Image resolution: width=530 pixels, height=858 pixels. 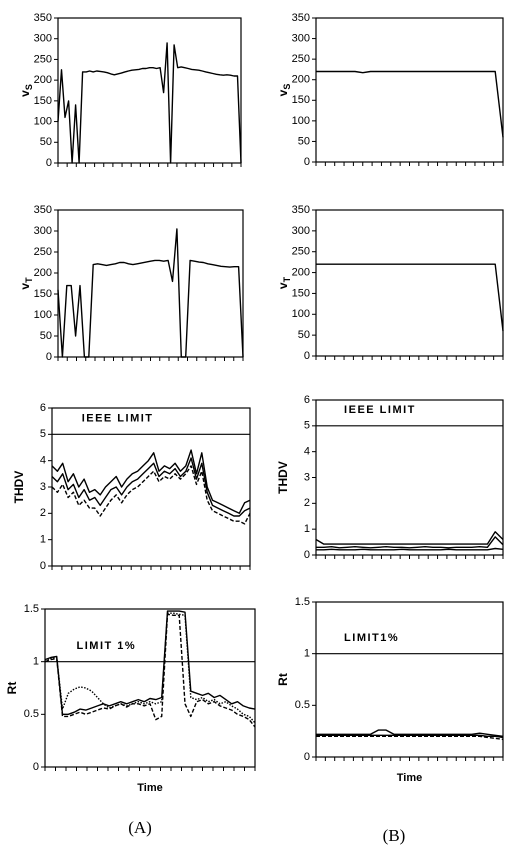 I want to click on reference-label: LIMIT1%, so click(x=371, y=638).